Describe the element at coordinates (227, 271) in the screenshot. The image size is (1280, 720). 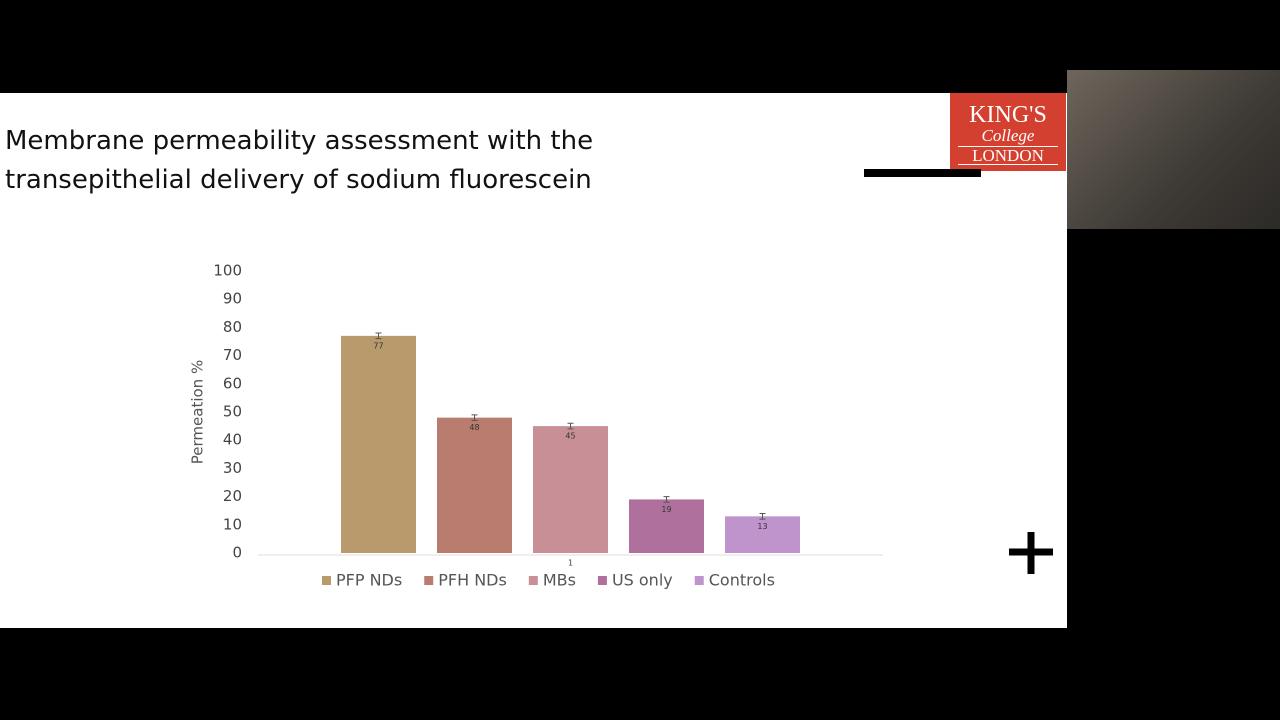
I see `y-tick-label: 100` at that location.